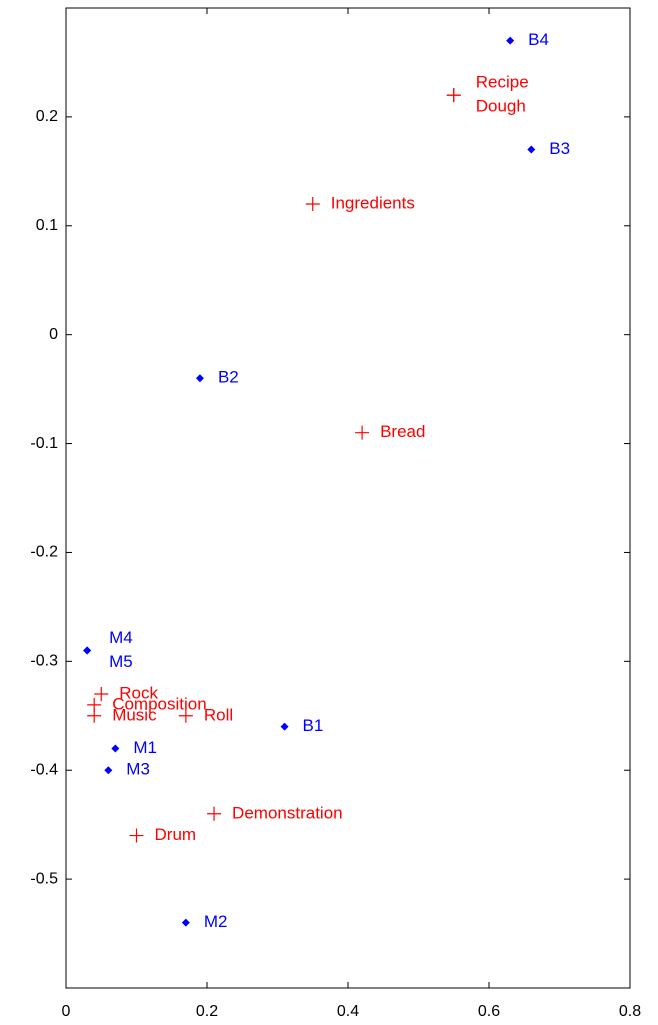 The width and height of the screenshot is (658, 1025). Describe the element at coordinates (44, 769) in the screenshot. I see `y-tick-label: -0.4` at that location.